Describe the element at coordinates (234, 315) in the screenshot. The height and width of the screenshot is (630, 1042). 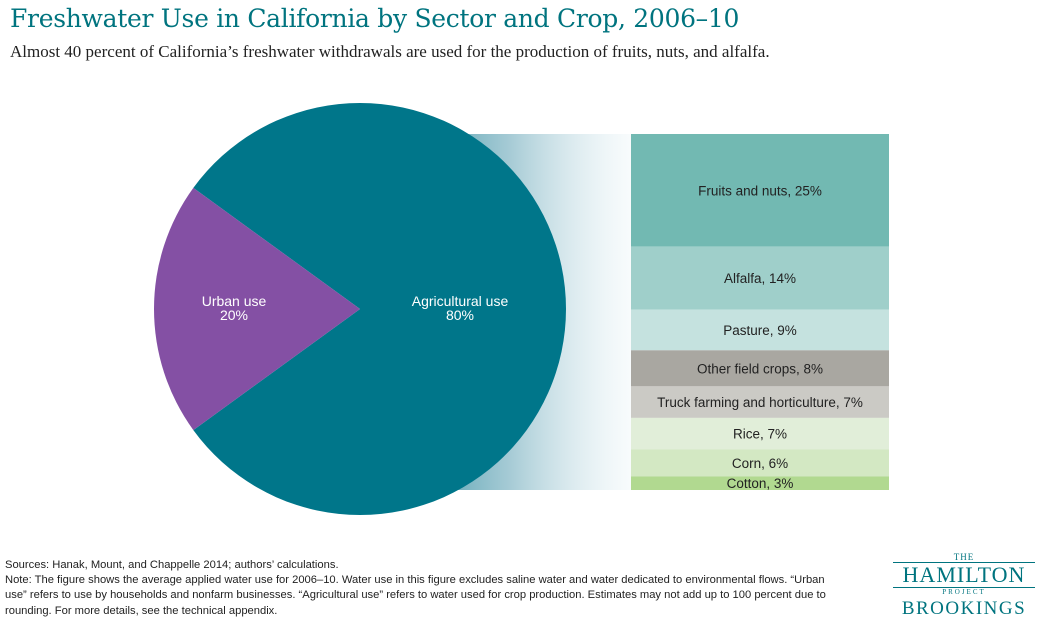
I see `pie-value-urban: 20%` at that location.